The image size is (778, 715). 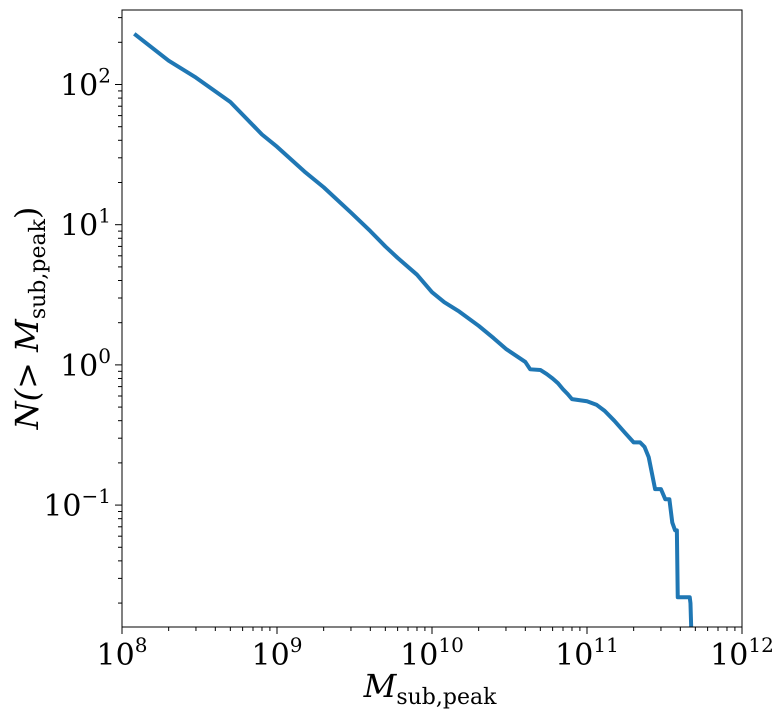 What do you see at coordinates (380, 686) in the screenshot?
I see `x-axis-label-main: M` at bounding box center [380, 686].